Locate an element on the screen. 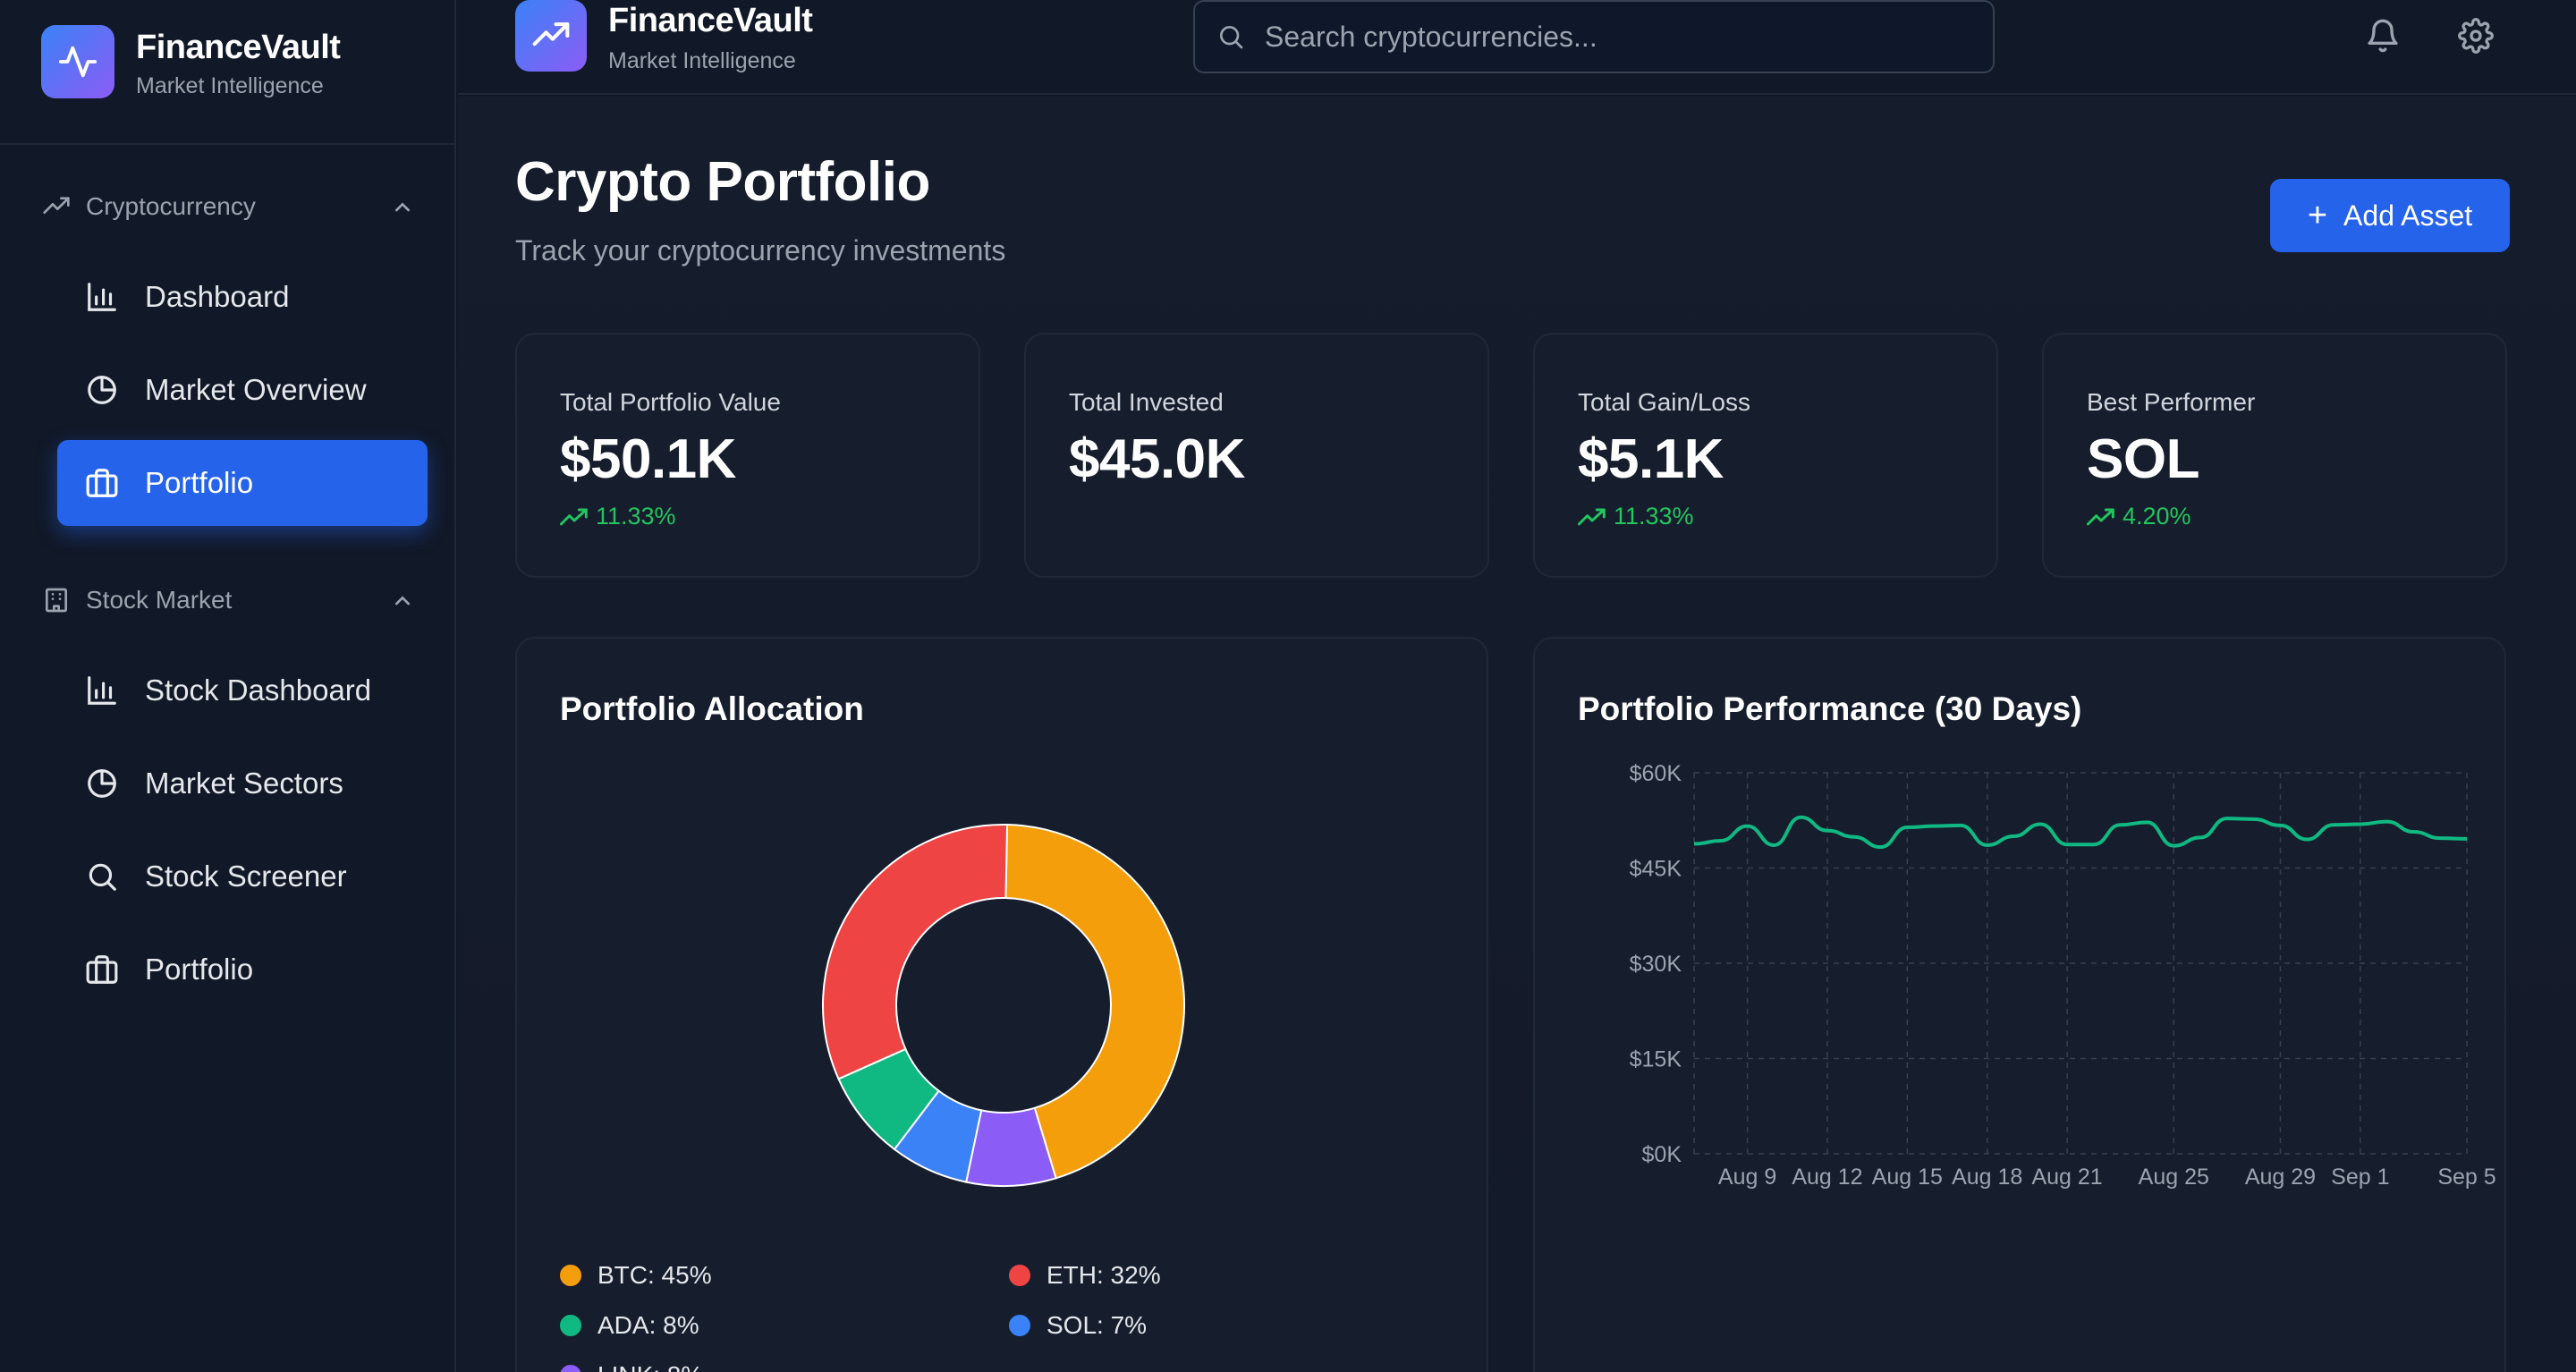 This screenshot has height=1372, width=2576. legend-item-link: LINK: 8% is located at coordinates (631, 1366).